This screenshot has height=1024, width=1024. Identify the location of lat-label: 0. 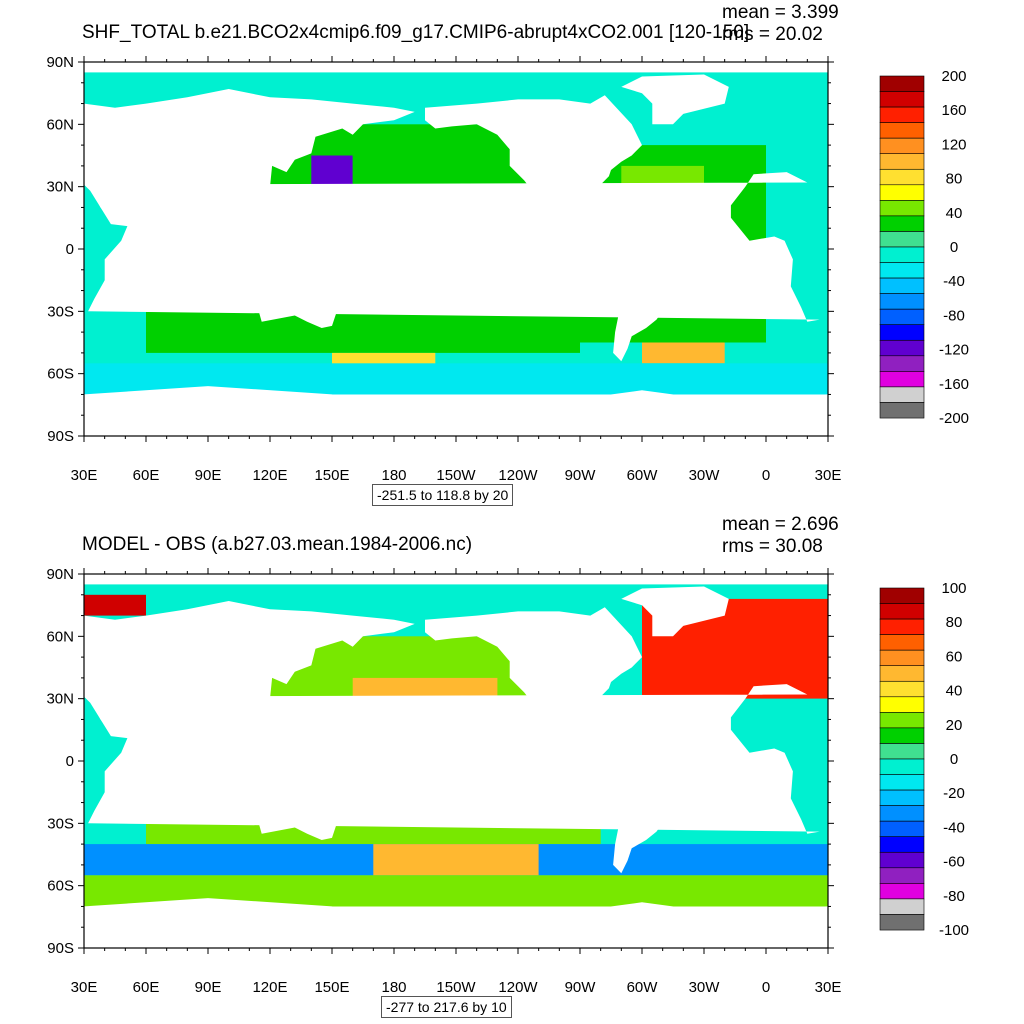
(70, 761).